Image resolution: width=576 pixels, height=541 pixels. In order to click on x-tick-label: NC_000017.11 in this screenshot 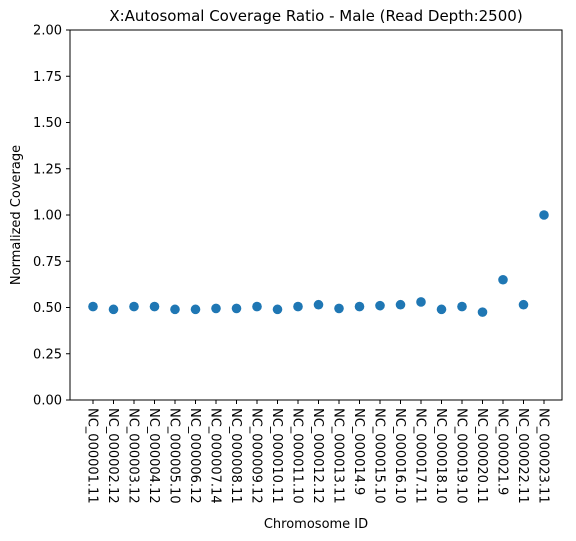, I will do `click(419, 456)`.